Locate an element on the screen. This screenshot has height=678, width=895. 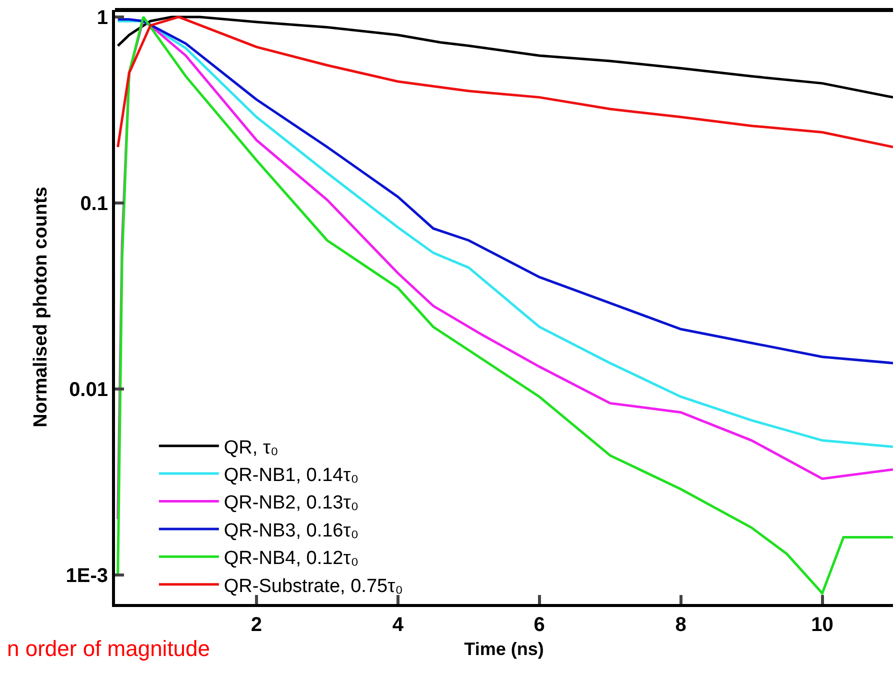
x-tick-label: 6 is located at coordinates (539, 625).